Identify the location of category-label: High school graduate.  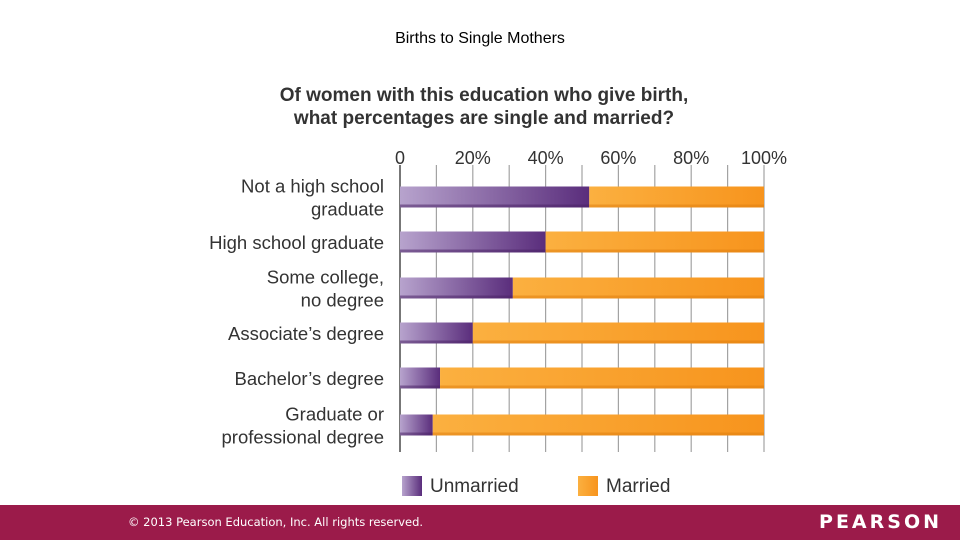
(296, 242).